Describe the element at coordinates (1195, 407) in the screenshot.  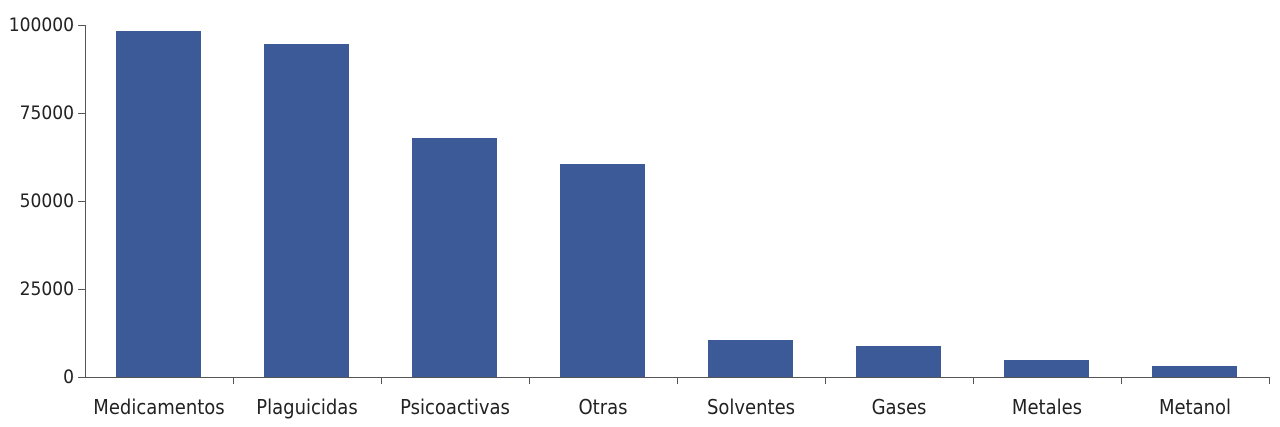
I see `x-tick-label: Metanol` at that location.